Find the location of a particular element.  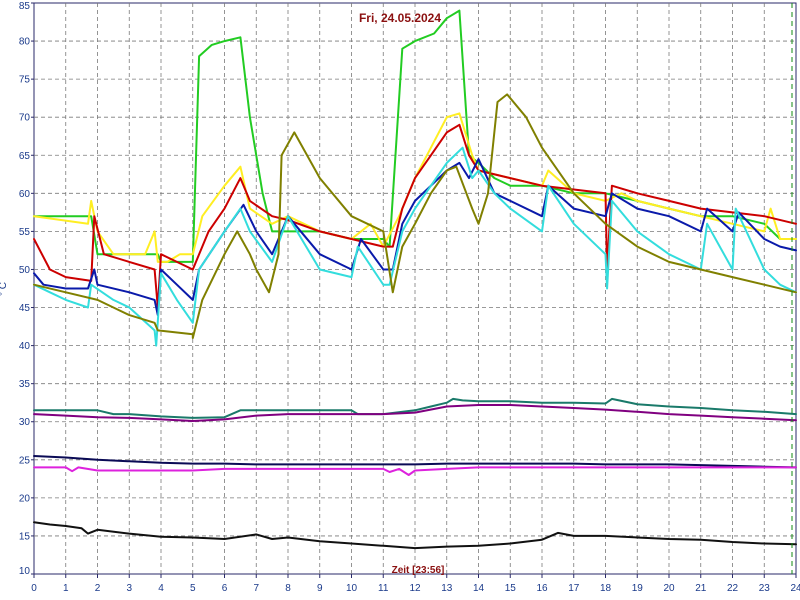

x-tick-label: 8 is located at coordinates (288, 588).